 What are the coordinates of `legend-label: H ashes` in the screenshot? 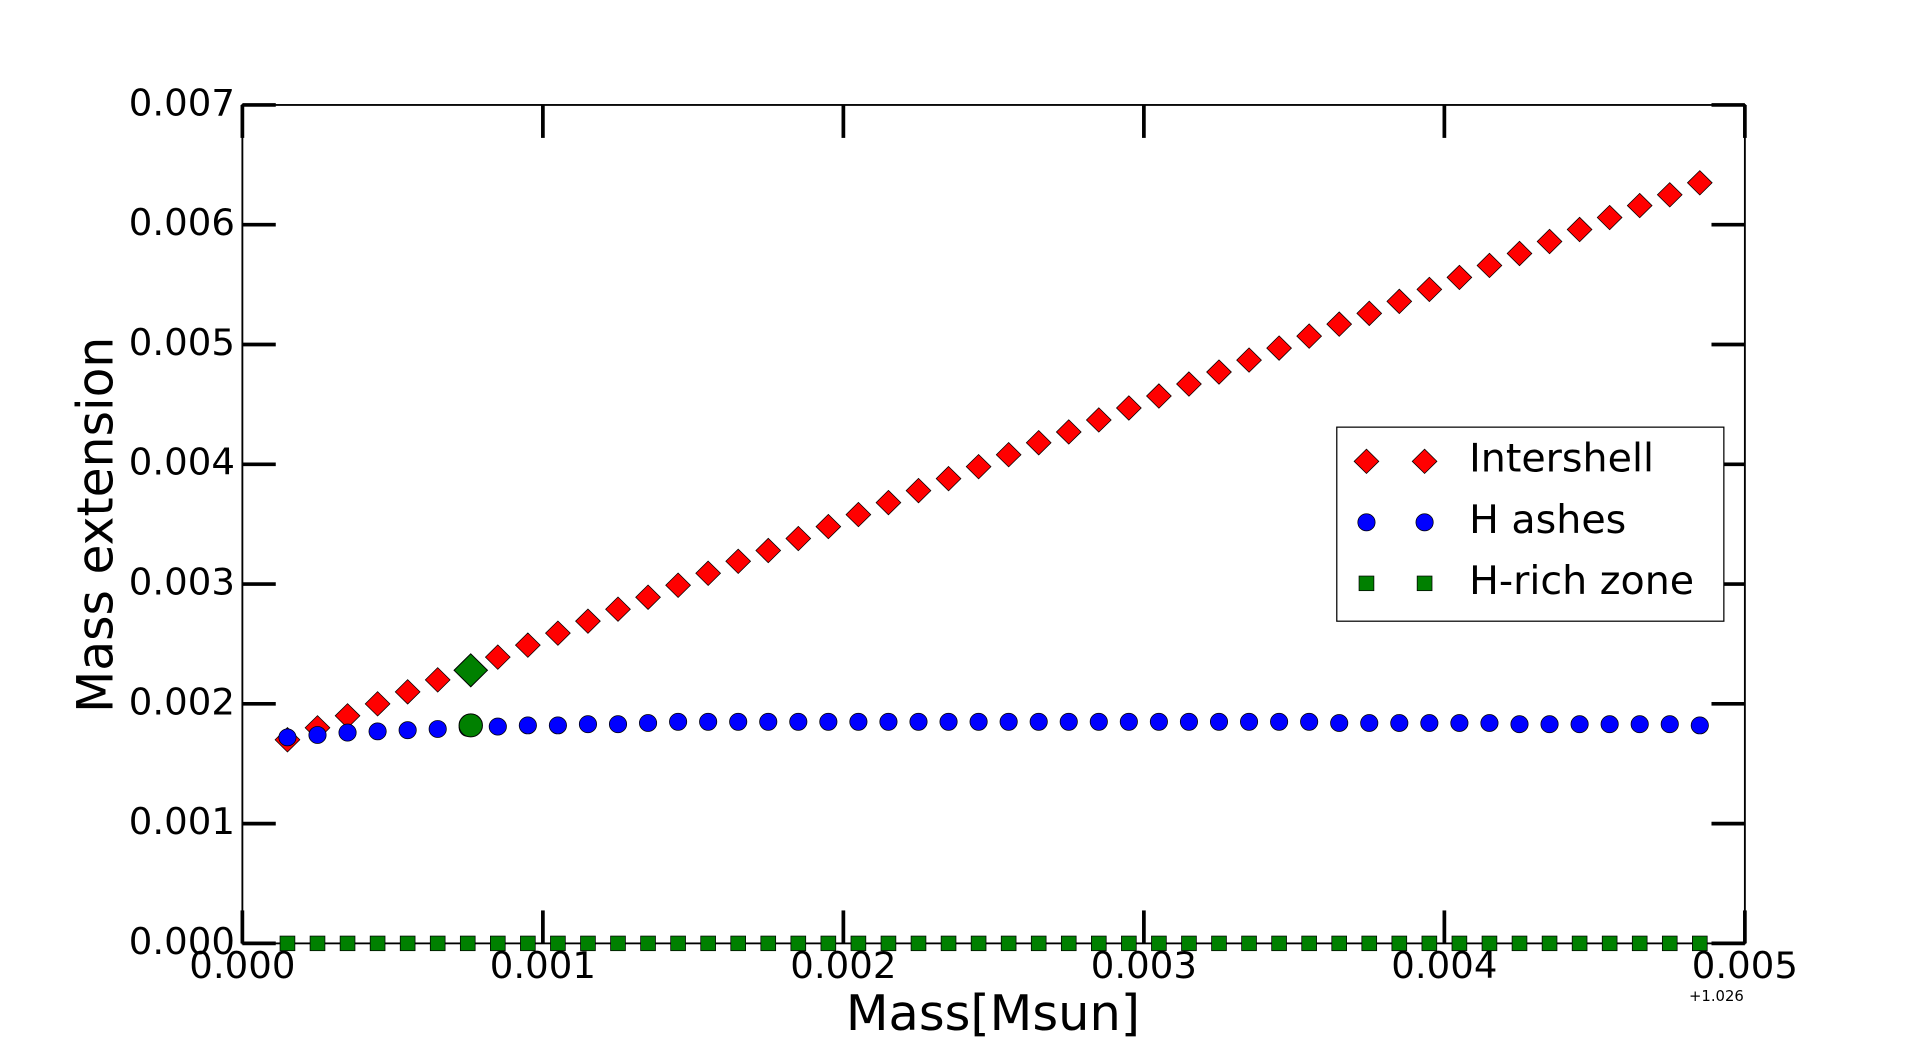 It's located at (1547, 520).